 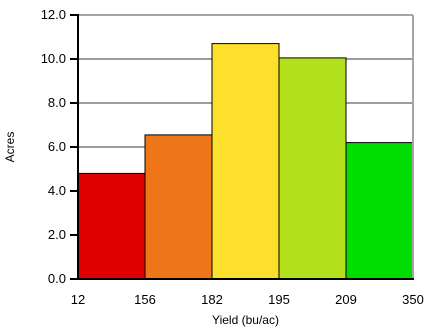 What do you see at coordinates (57, 102) in the screenshot?
I see `y-tick-label: 8.0` at bounding box center [57, 102].